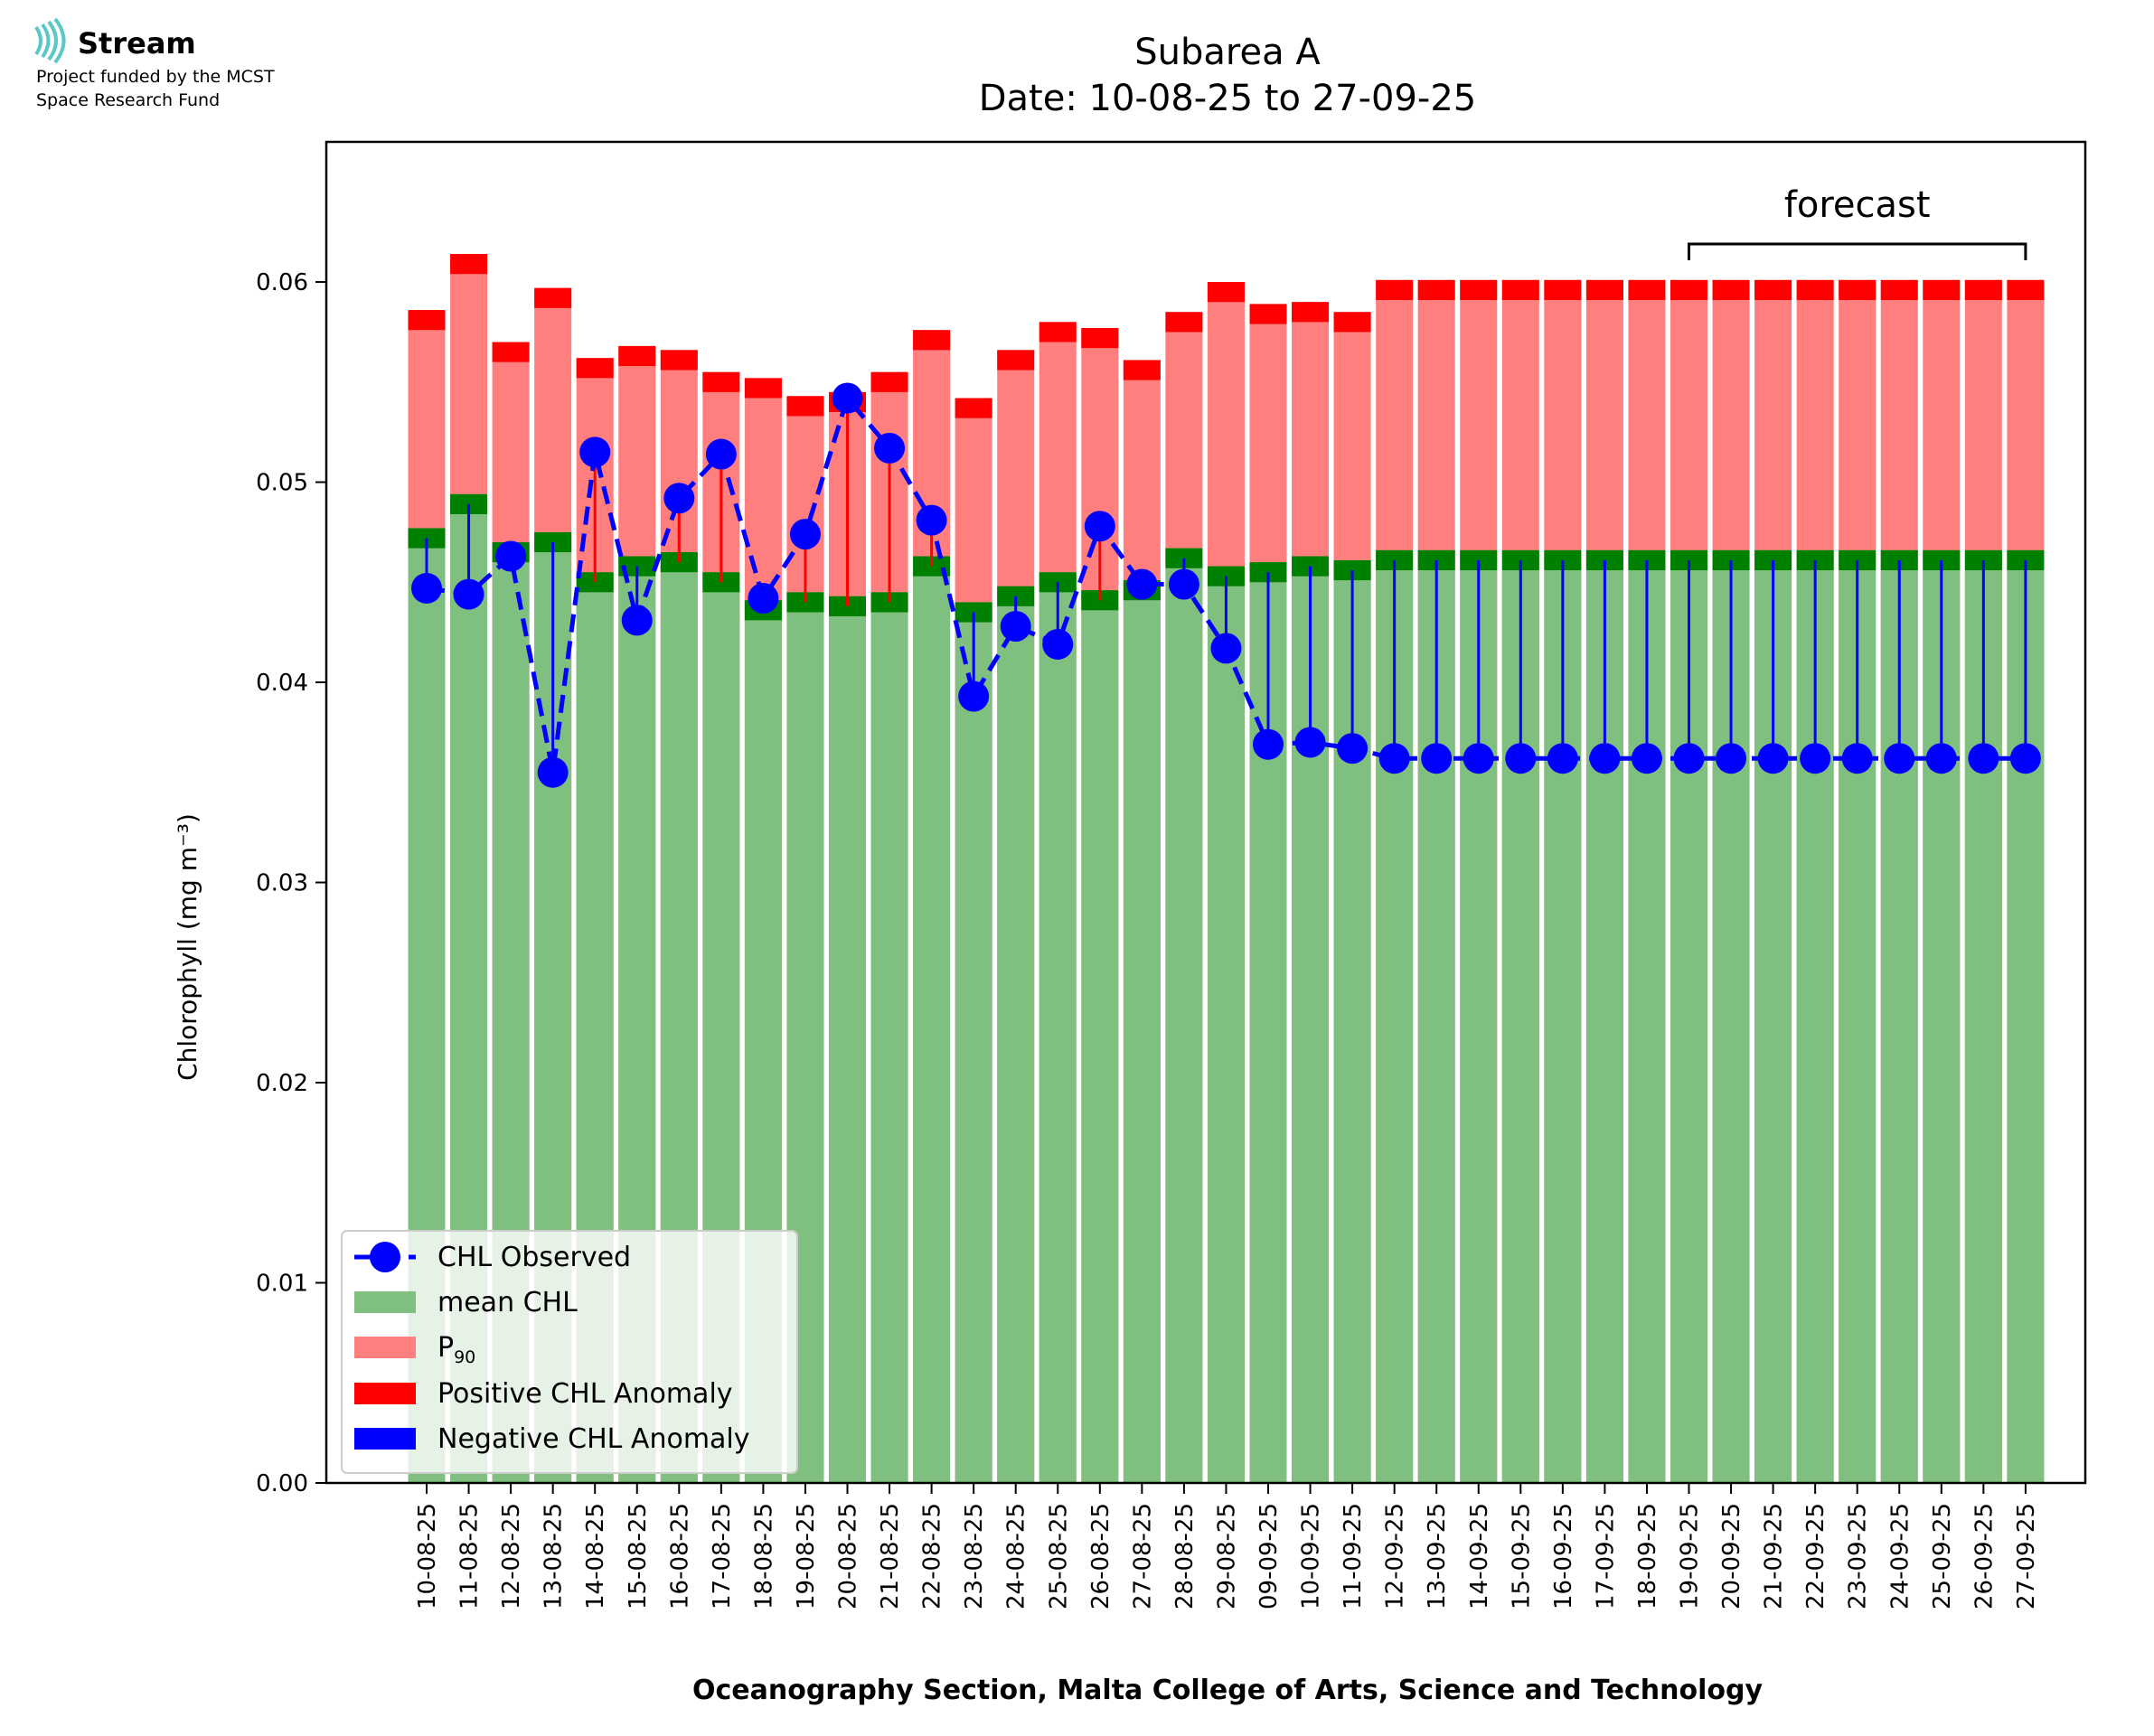  I want to click on x-tick-label: 12-09-25, so click(1395, 1556).